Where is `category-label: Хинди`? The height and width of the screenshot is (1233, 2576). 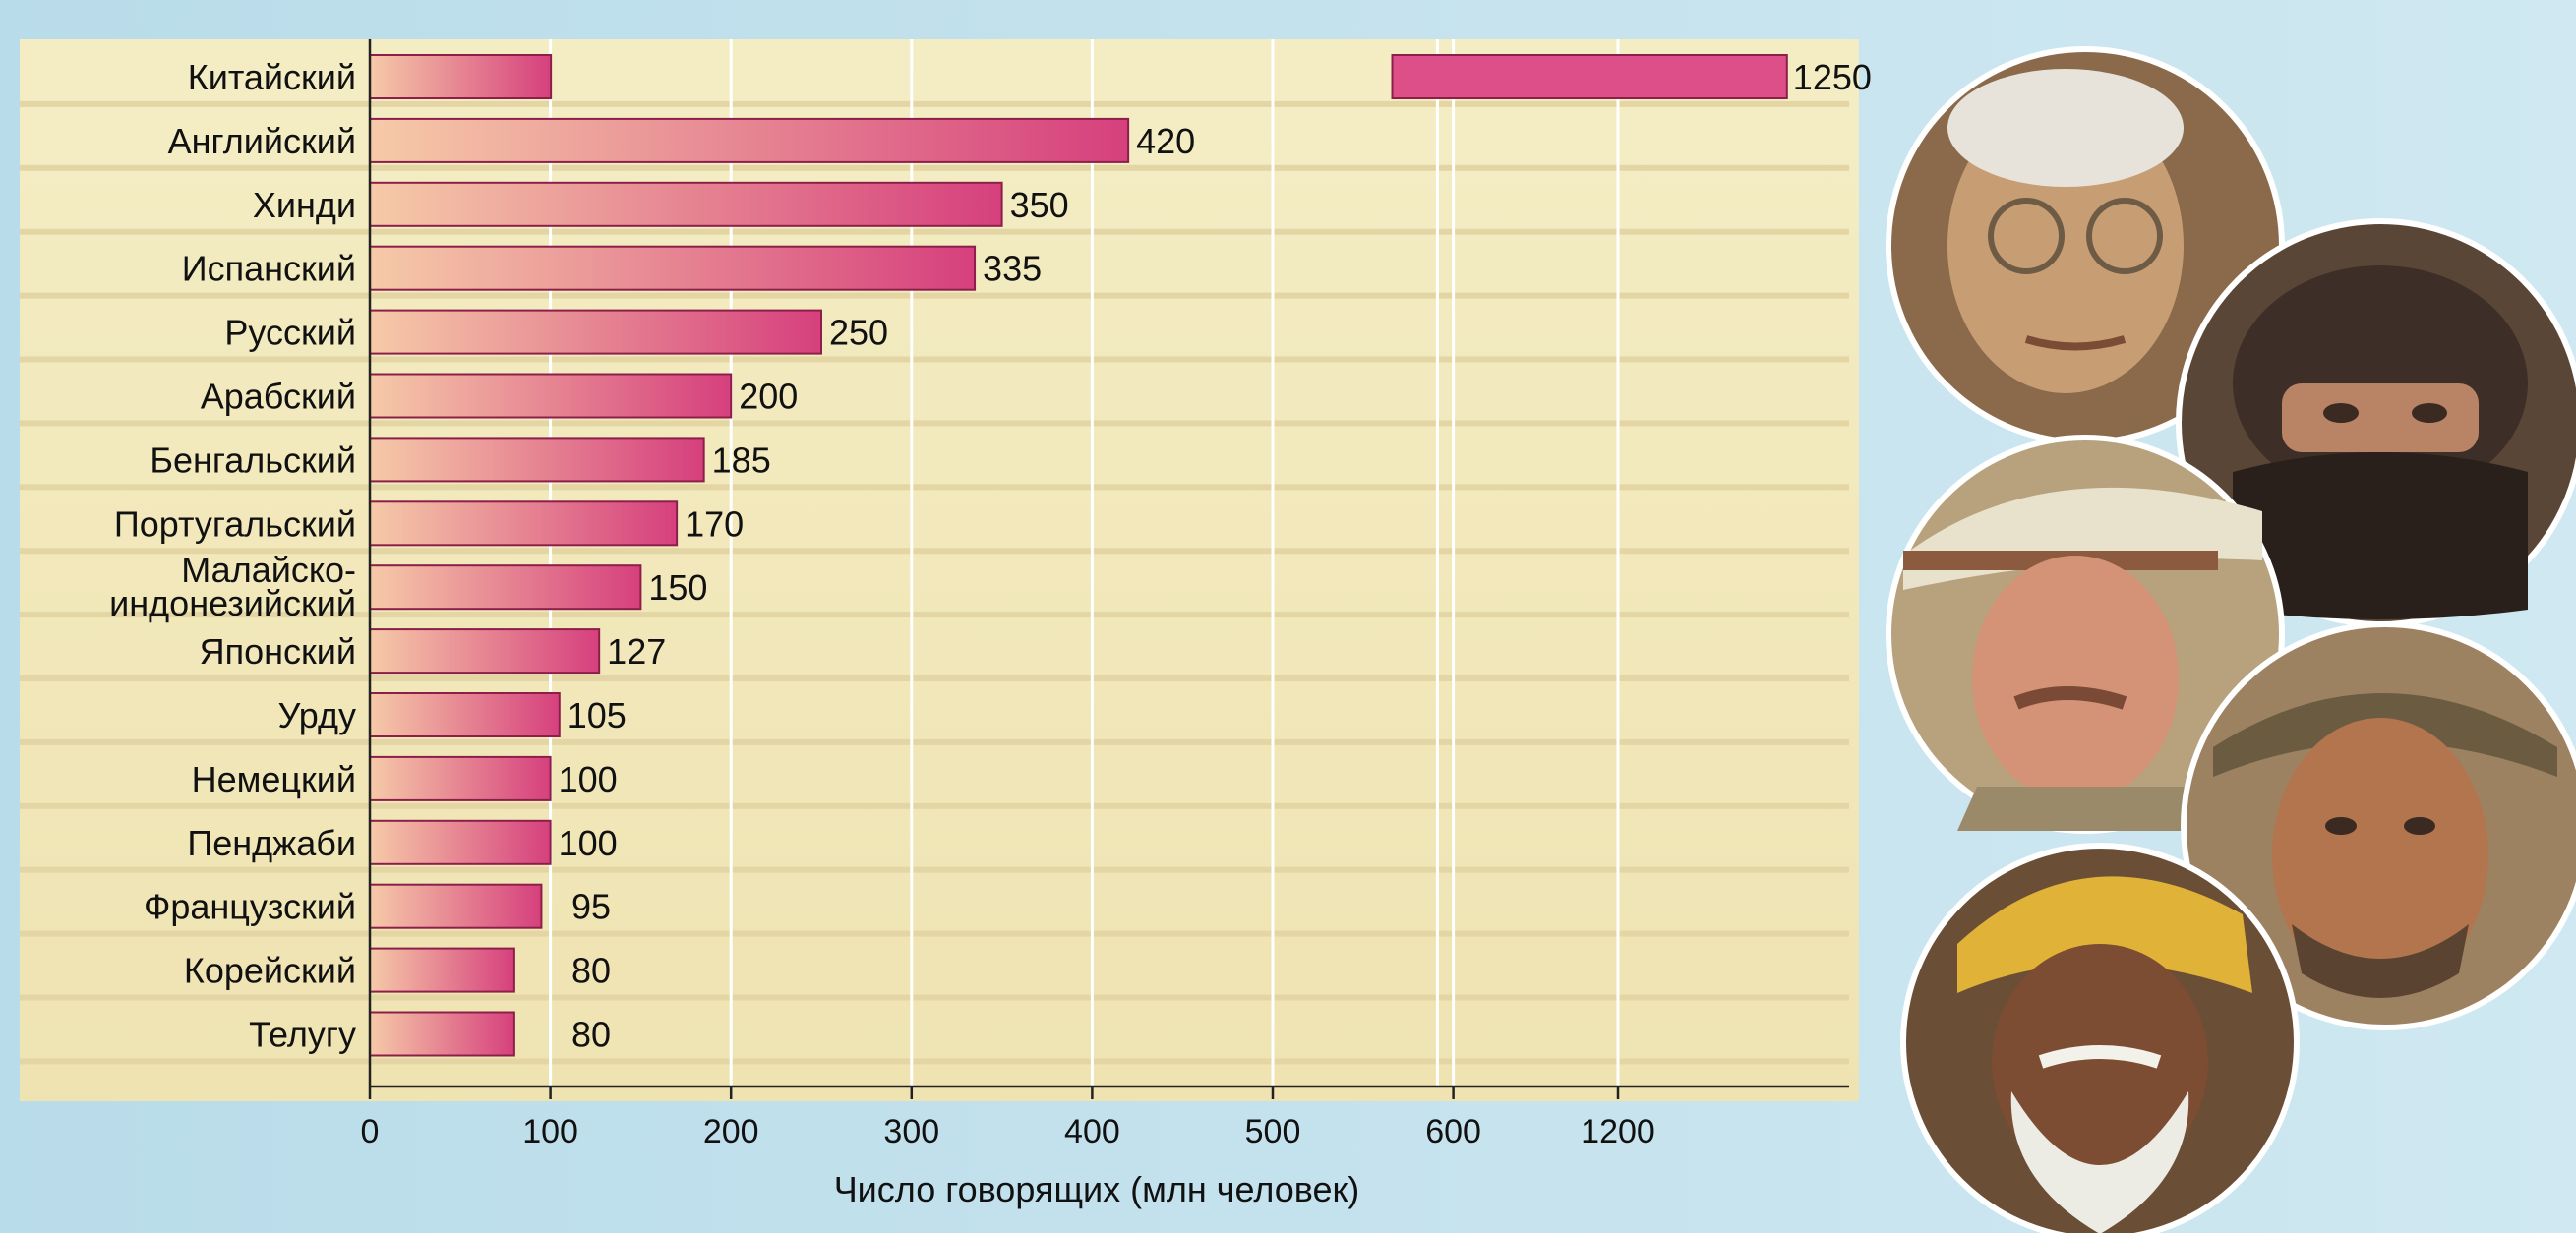 category-label: Хинди is located at coordinates (304, 205).